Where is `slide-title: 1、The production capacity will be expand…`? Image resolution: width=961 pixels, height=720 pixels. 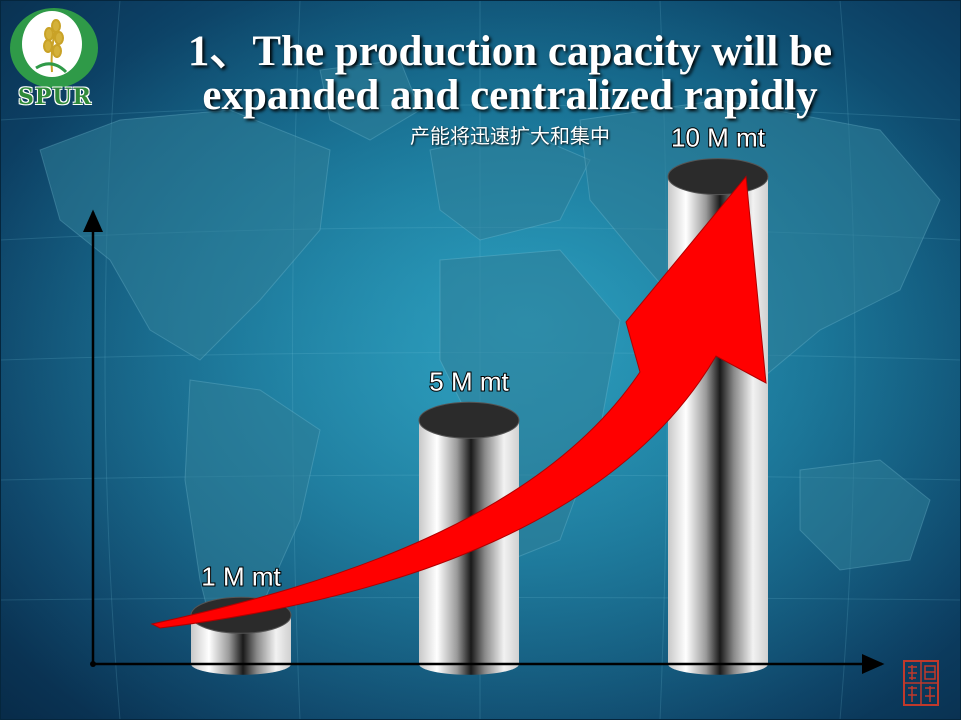
slide-title: 1、The production capacity will be expand… is located at coordinates (510, 73).